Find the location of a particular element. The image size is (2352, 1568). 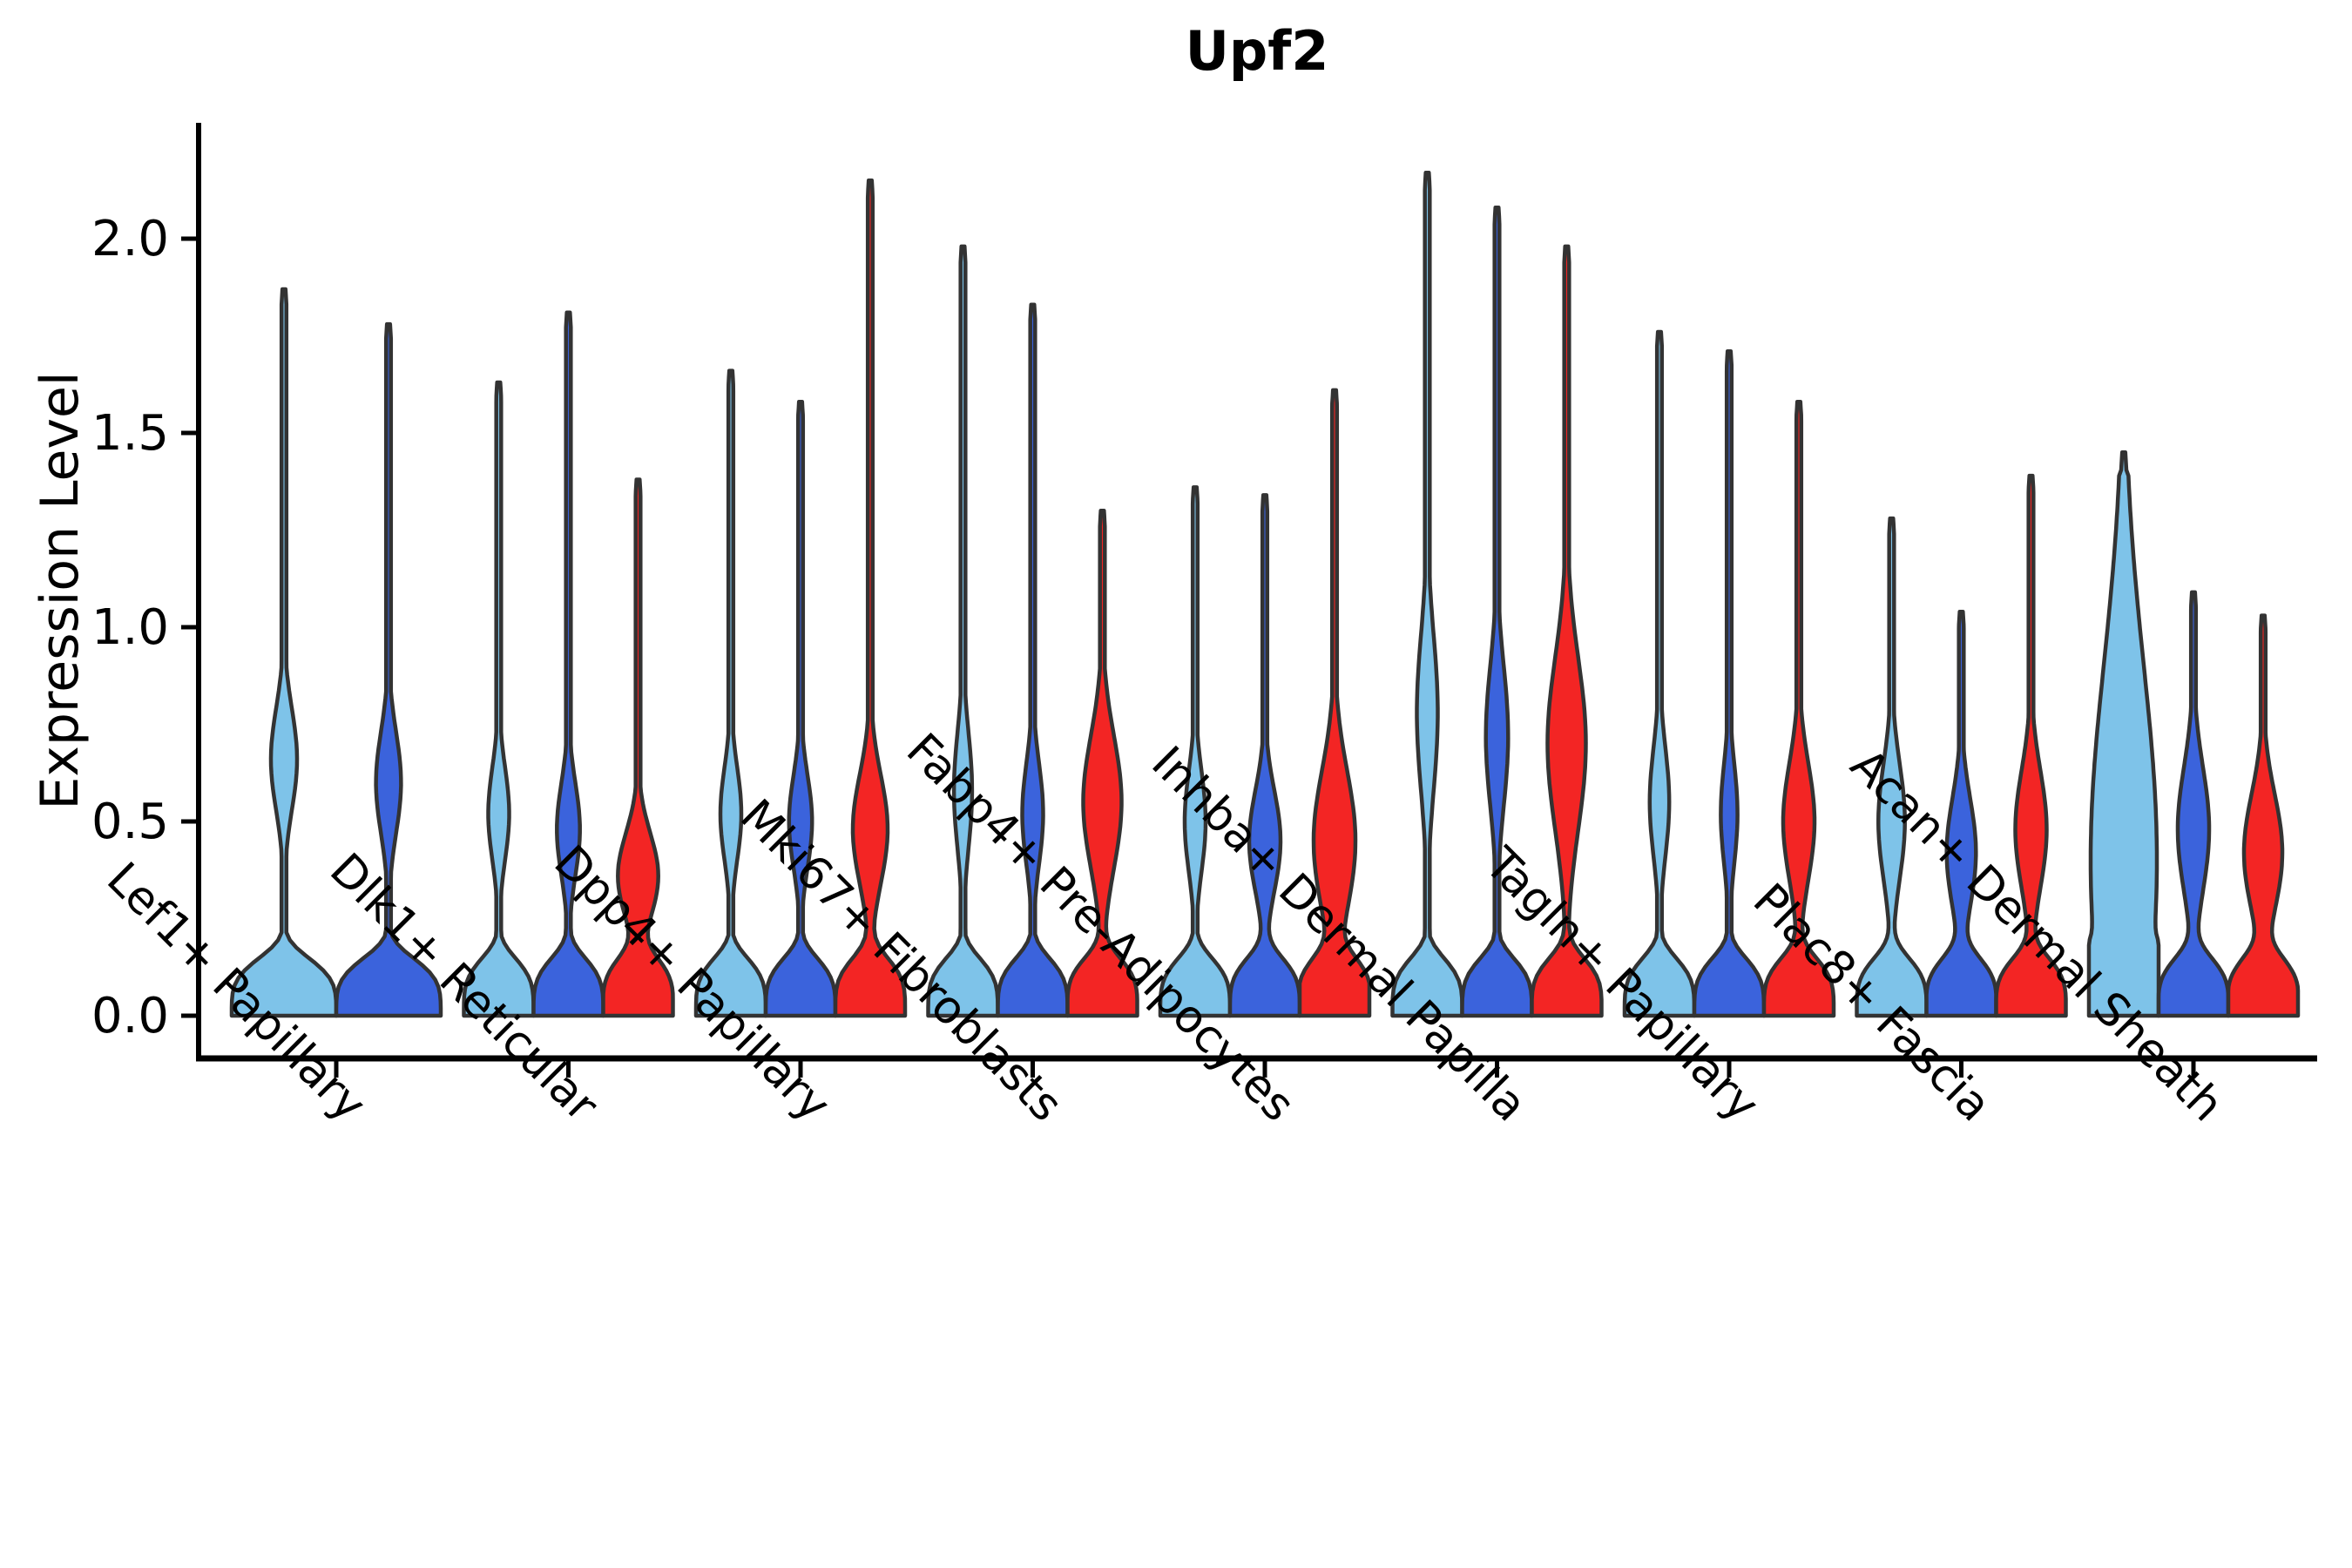

y-tick-label-2.0: 2.0 is located at coordinates (130, 239).